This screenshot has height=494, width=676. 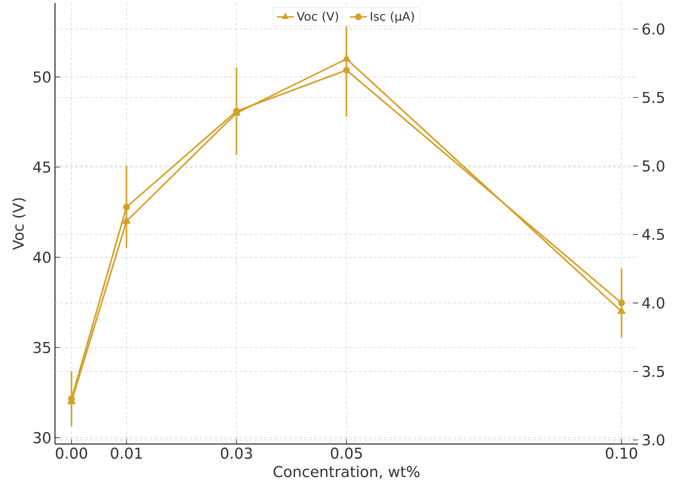 I want to click on legend-label: Voc (V), so click(x=317, y=17).